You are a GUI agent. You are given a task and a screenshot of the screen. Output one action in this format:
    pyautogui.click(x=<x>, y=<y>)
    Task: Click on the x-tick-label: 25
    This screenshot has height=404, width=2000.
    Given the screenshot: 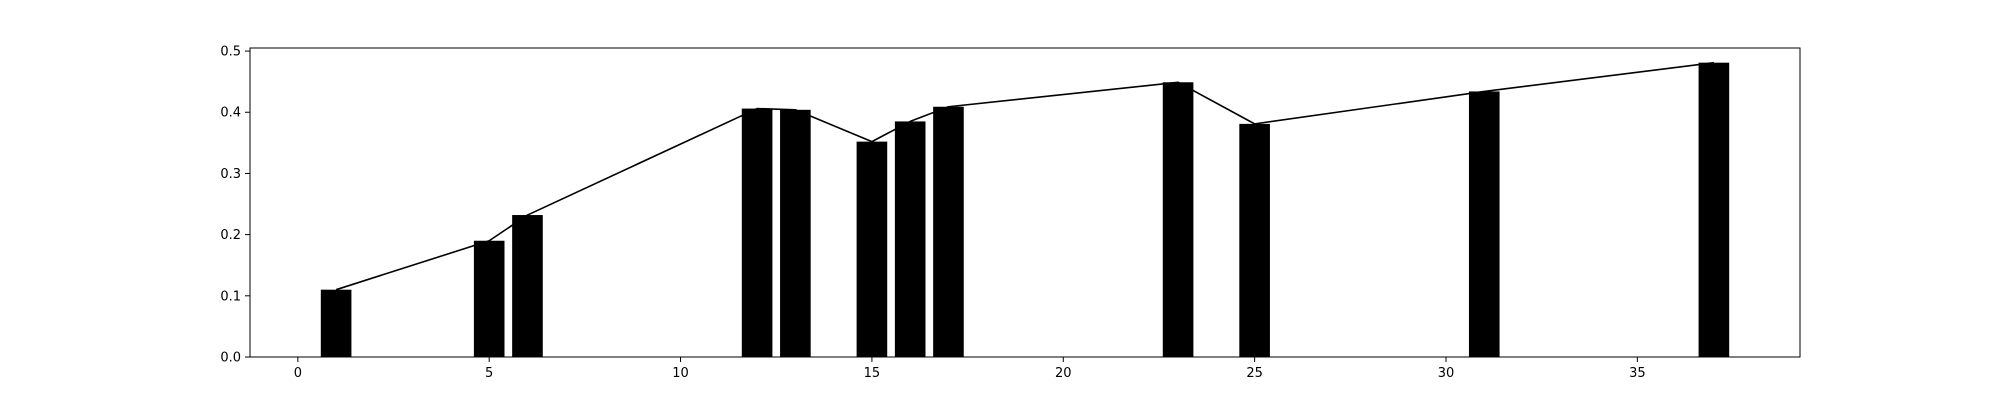 What is the action you would take?
    pyautogui.click(x=1254, y=373)
    